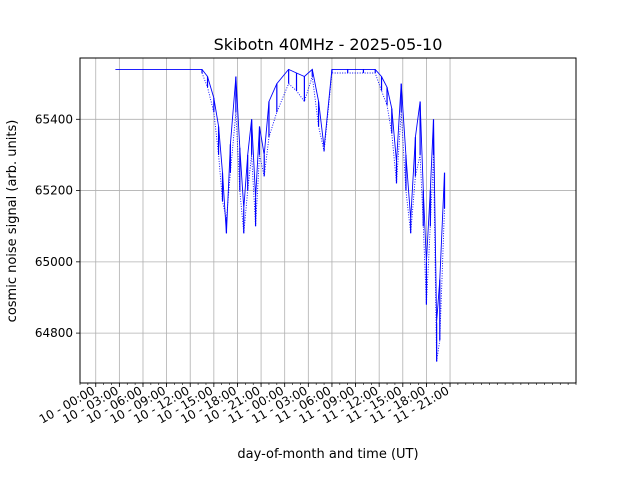  I want to click on chart-title: Skibotn 40MHz - 2025-05-10, so click(328, 44).